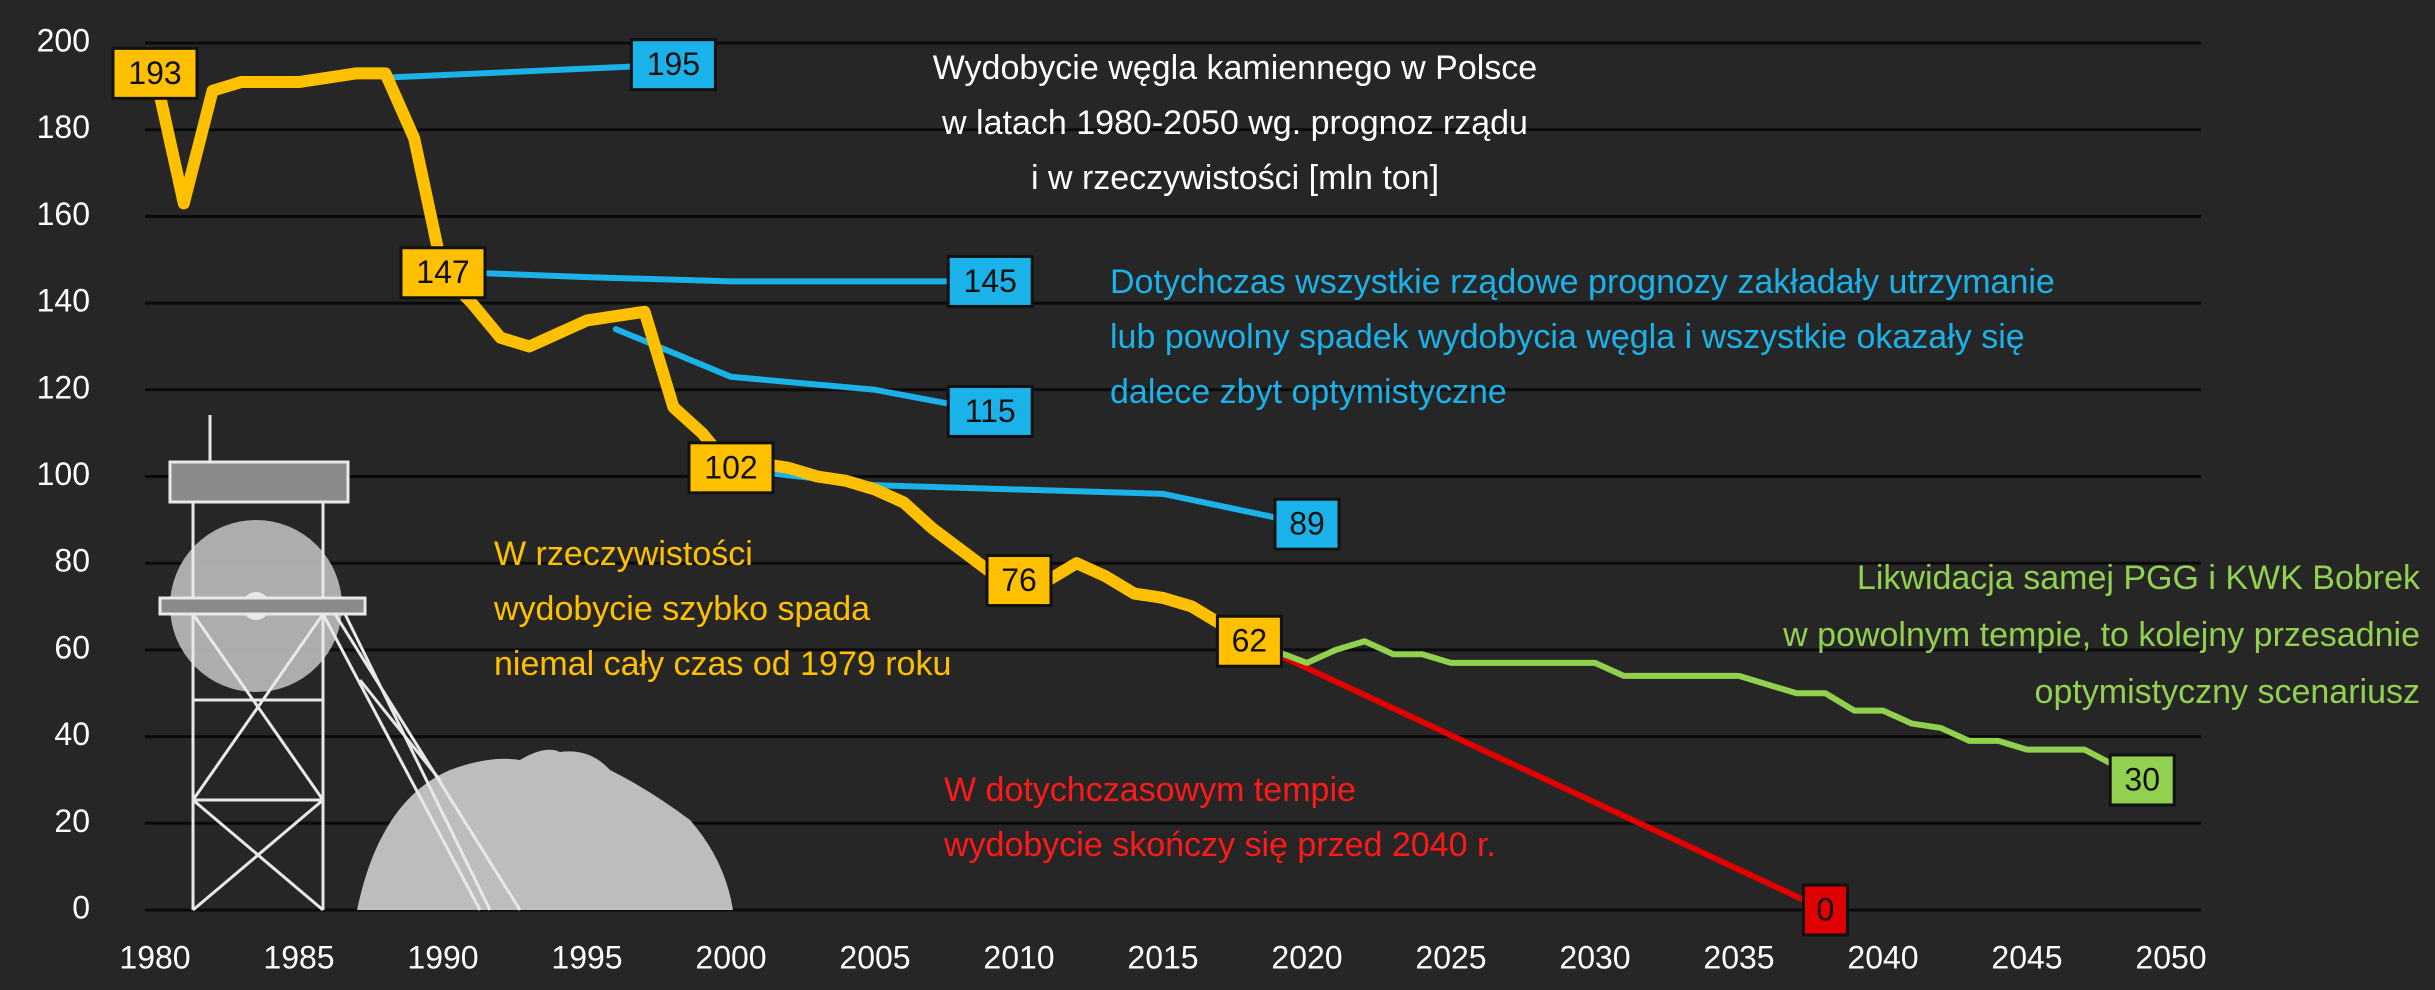  What do you see at coordinates (63, 387) in the screenshot?
I see `y-tick-label: 120` at bounding box center [63, 387].